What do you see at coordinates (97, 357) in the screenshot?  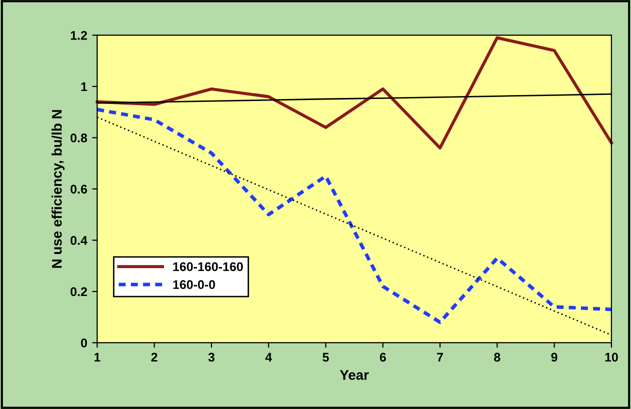 I see `x-tick-label: 1` at bounding box center [97, 357].